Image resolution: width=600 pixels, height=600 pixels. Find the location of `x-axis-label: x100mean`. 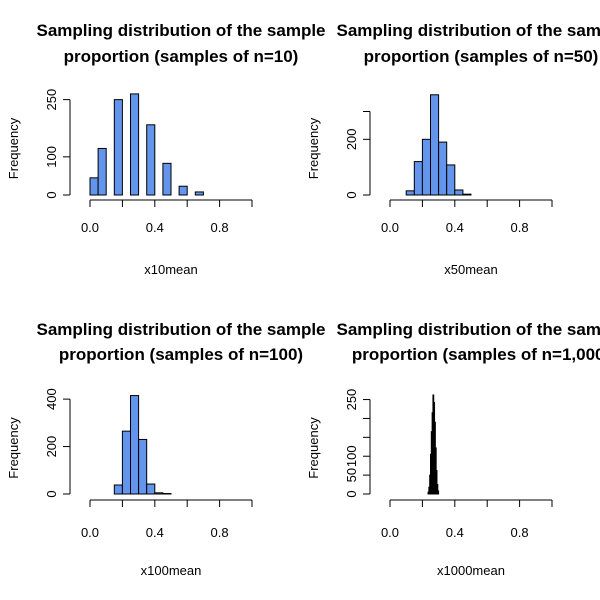

x-axis-label: x100mean is located at coordinates (171, 570).